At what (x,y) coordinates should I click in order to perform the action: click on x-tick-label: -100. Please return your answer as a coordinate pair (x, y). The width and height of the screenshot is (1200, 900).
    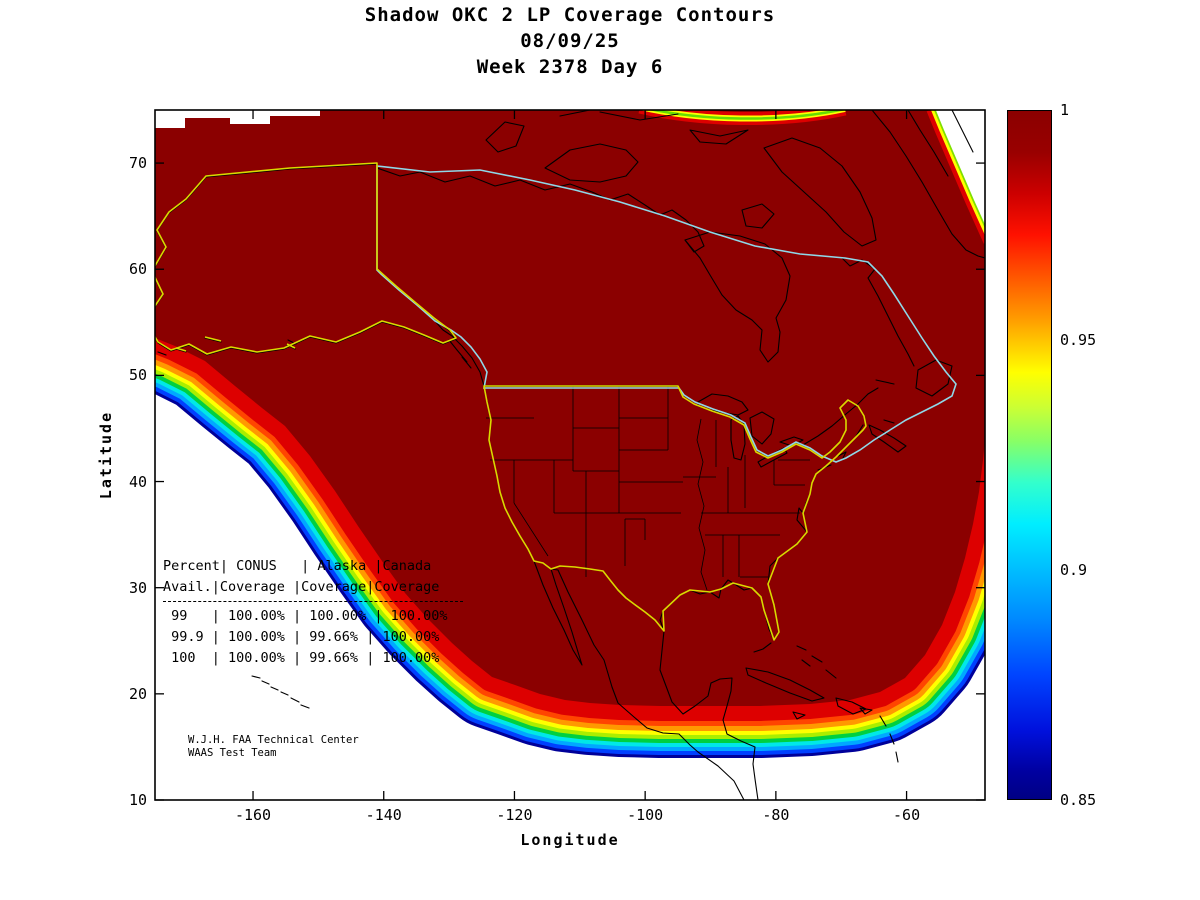
    Looking at the image, I should click on (645, 815).